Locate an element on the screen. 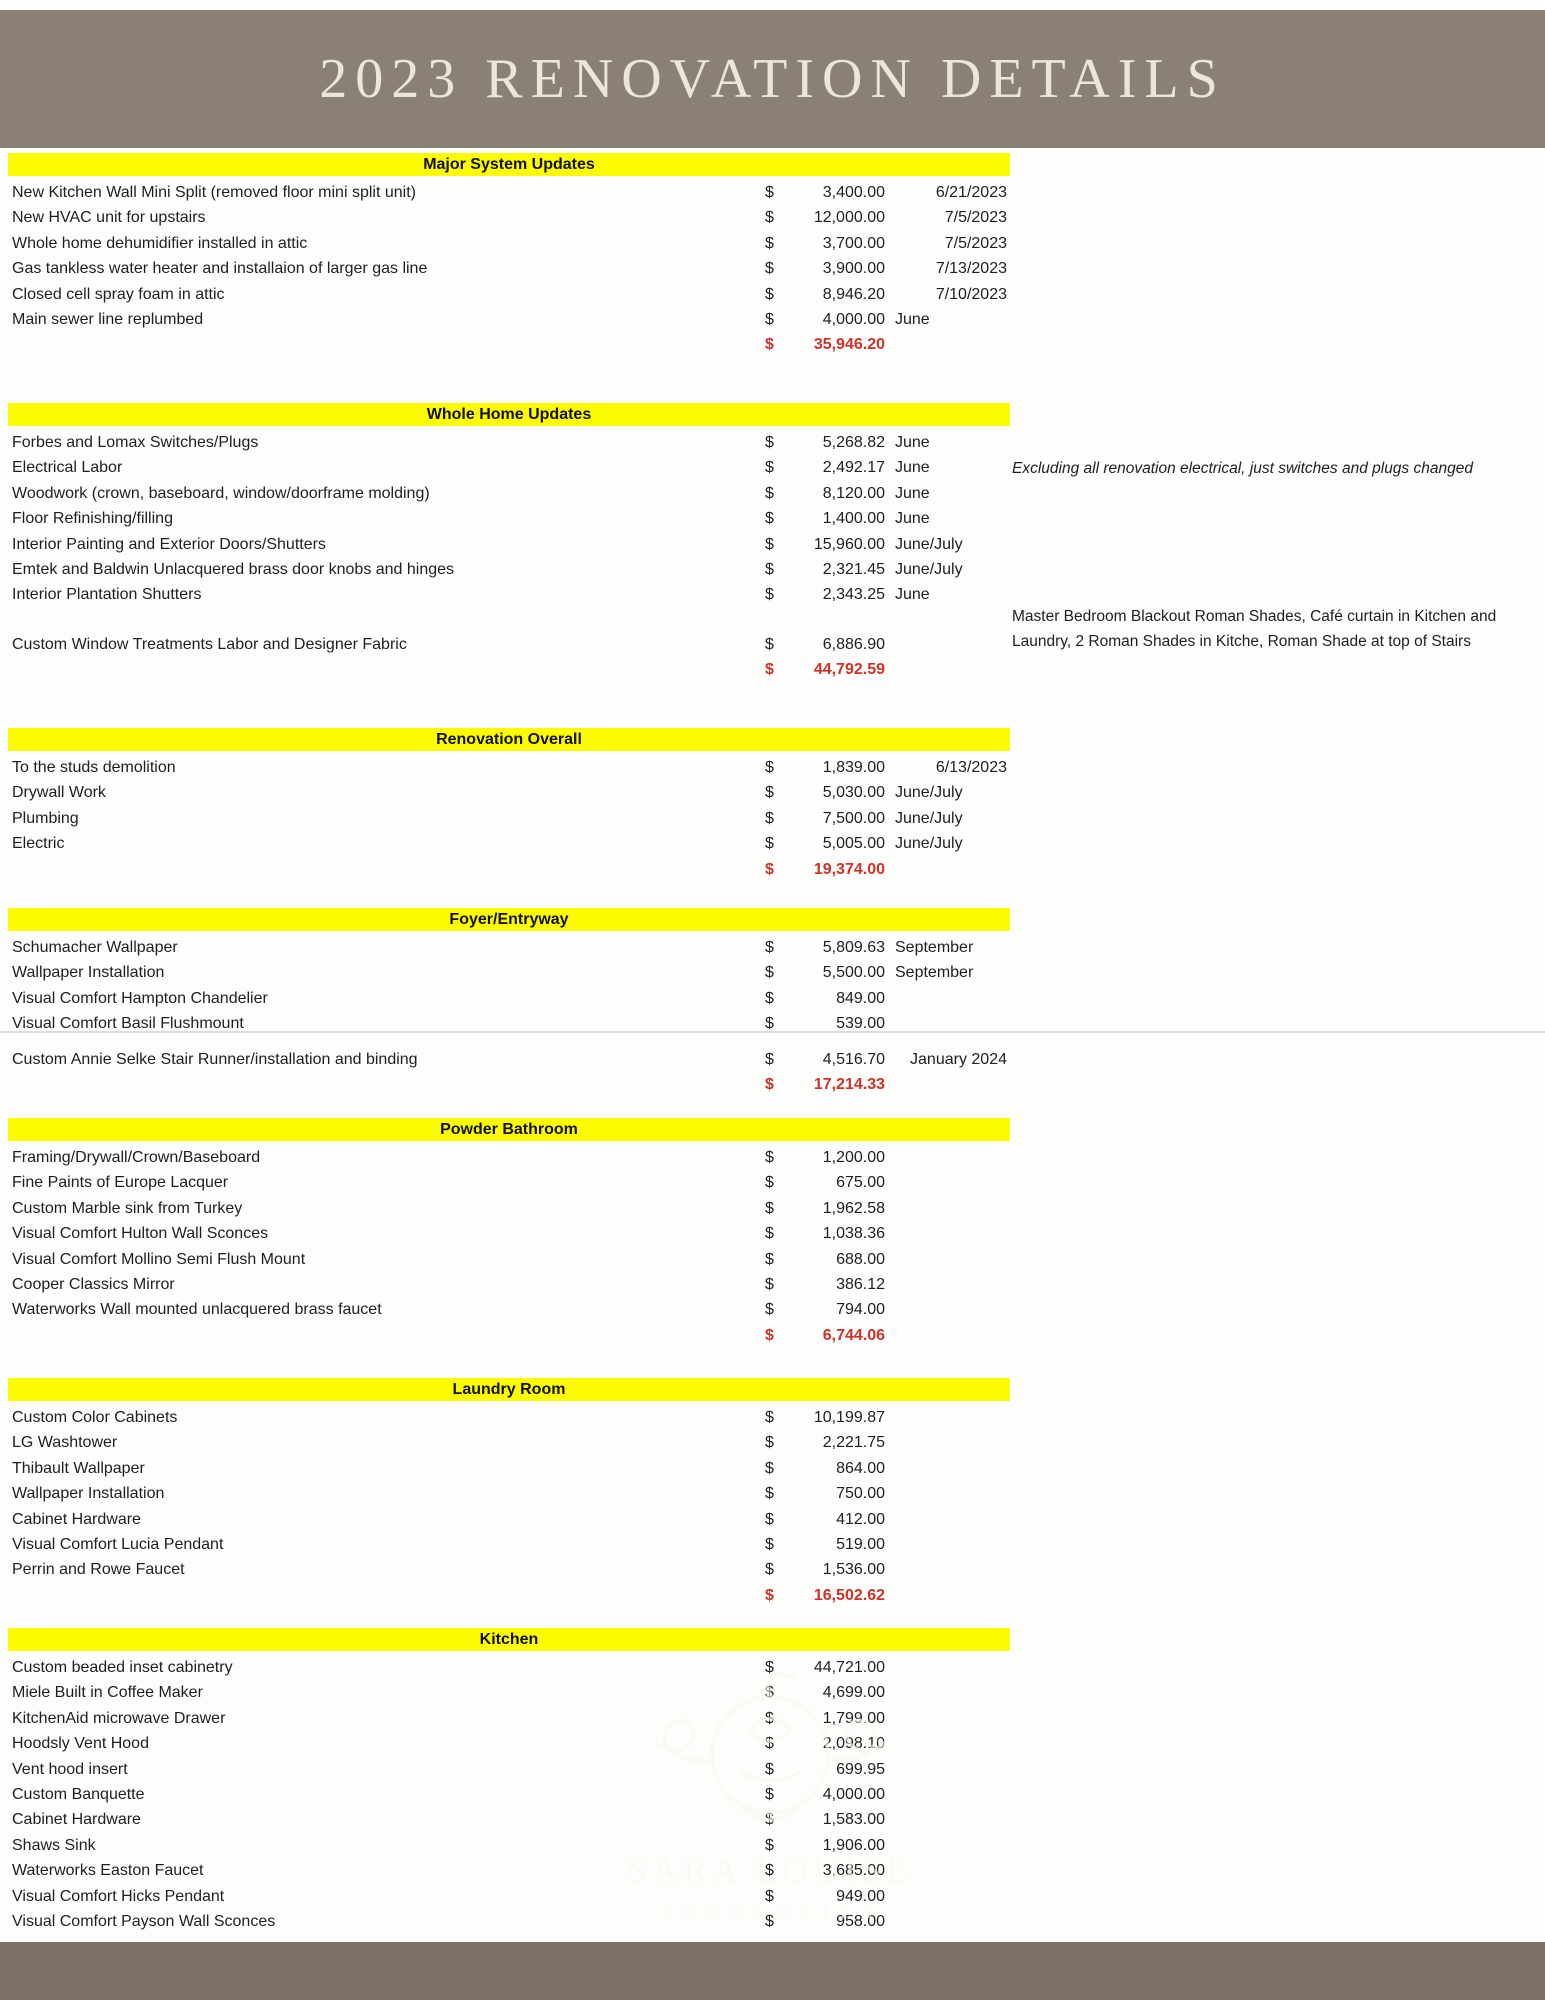  footer-band is located at coordinates (772, 1971).